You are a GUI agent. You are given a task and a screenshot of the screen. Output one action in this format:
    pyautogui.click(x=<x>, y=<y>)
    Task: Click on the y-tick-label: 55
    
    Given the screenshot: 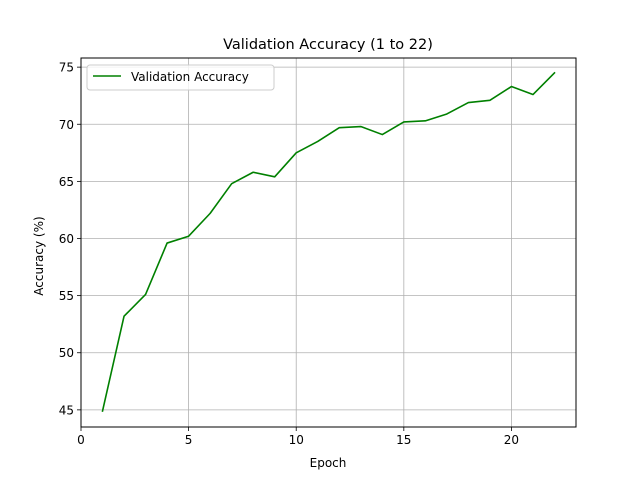 What is the action you would take?
    pyautogui.click(x=66, y=296)
    